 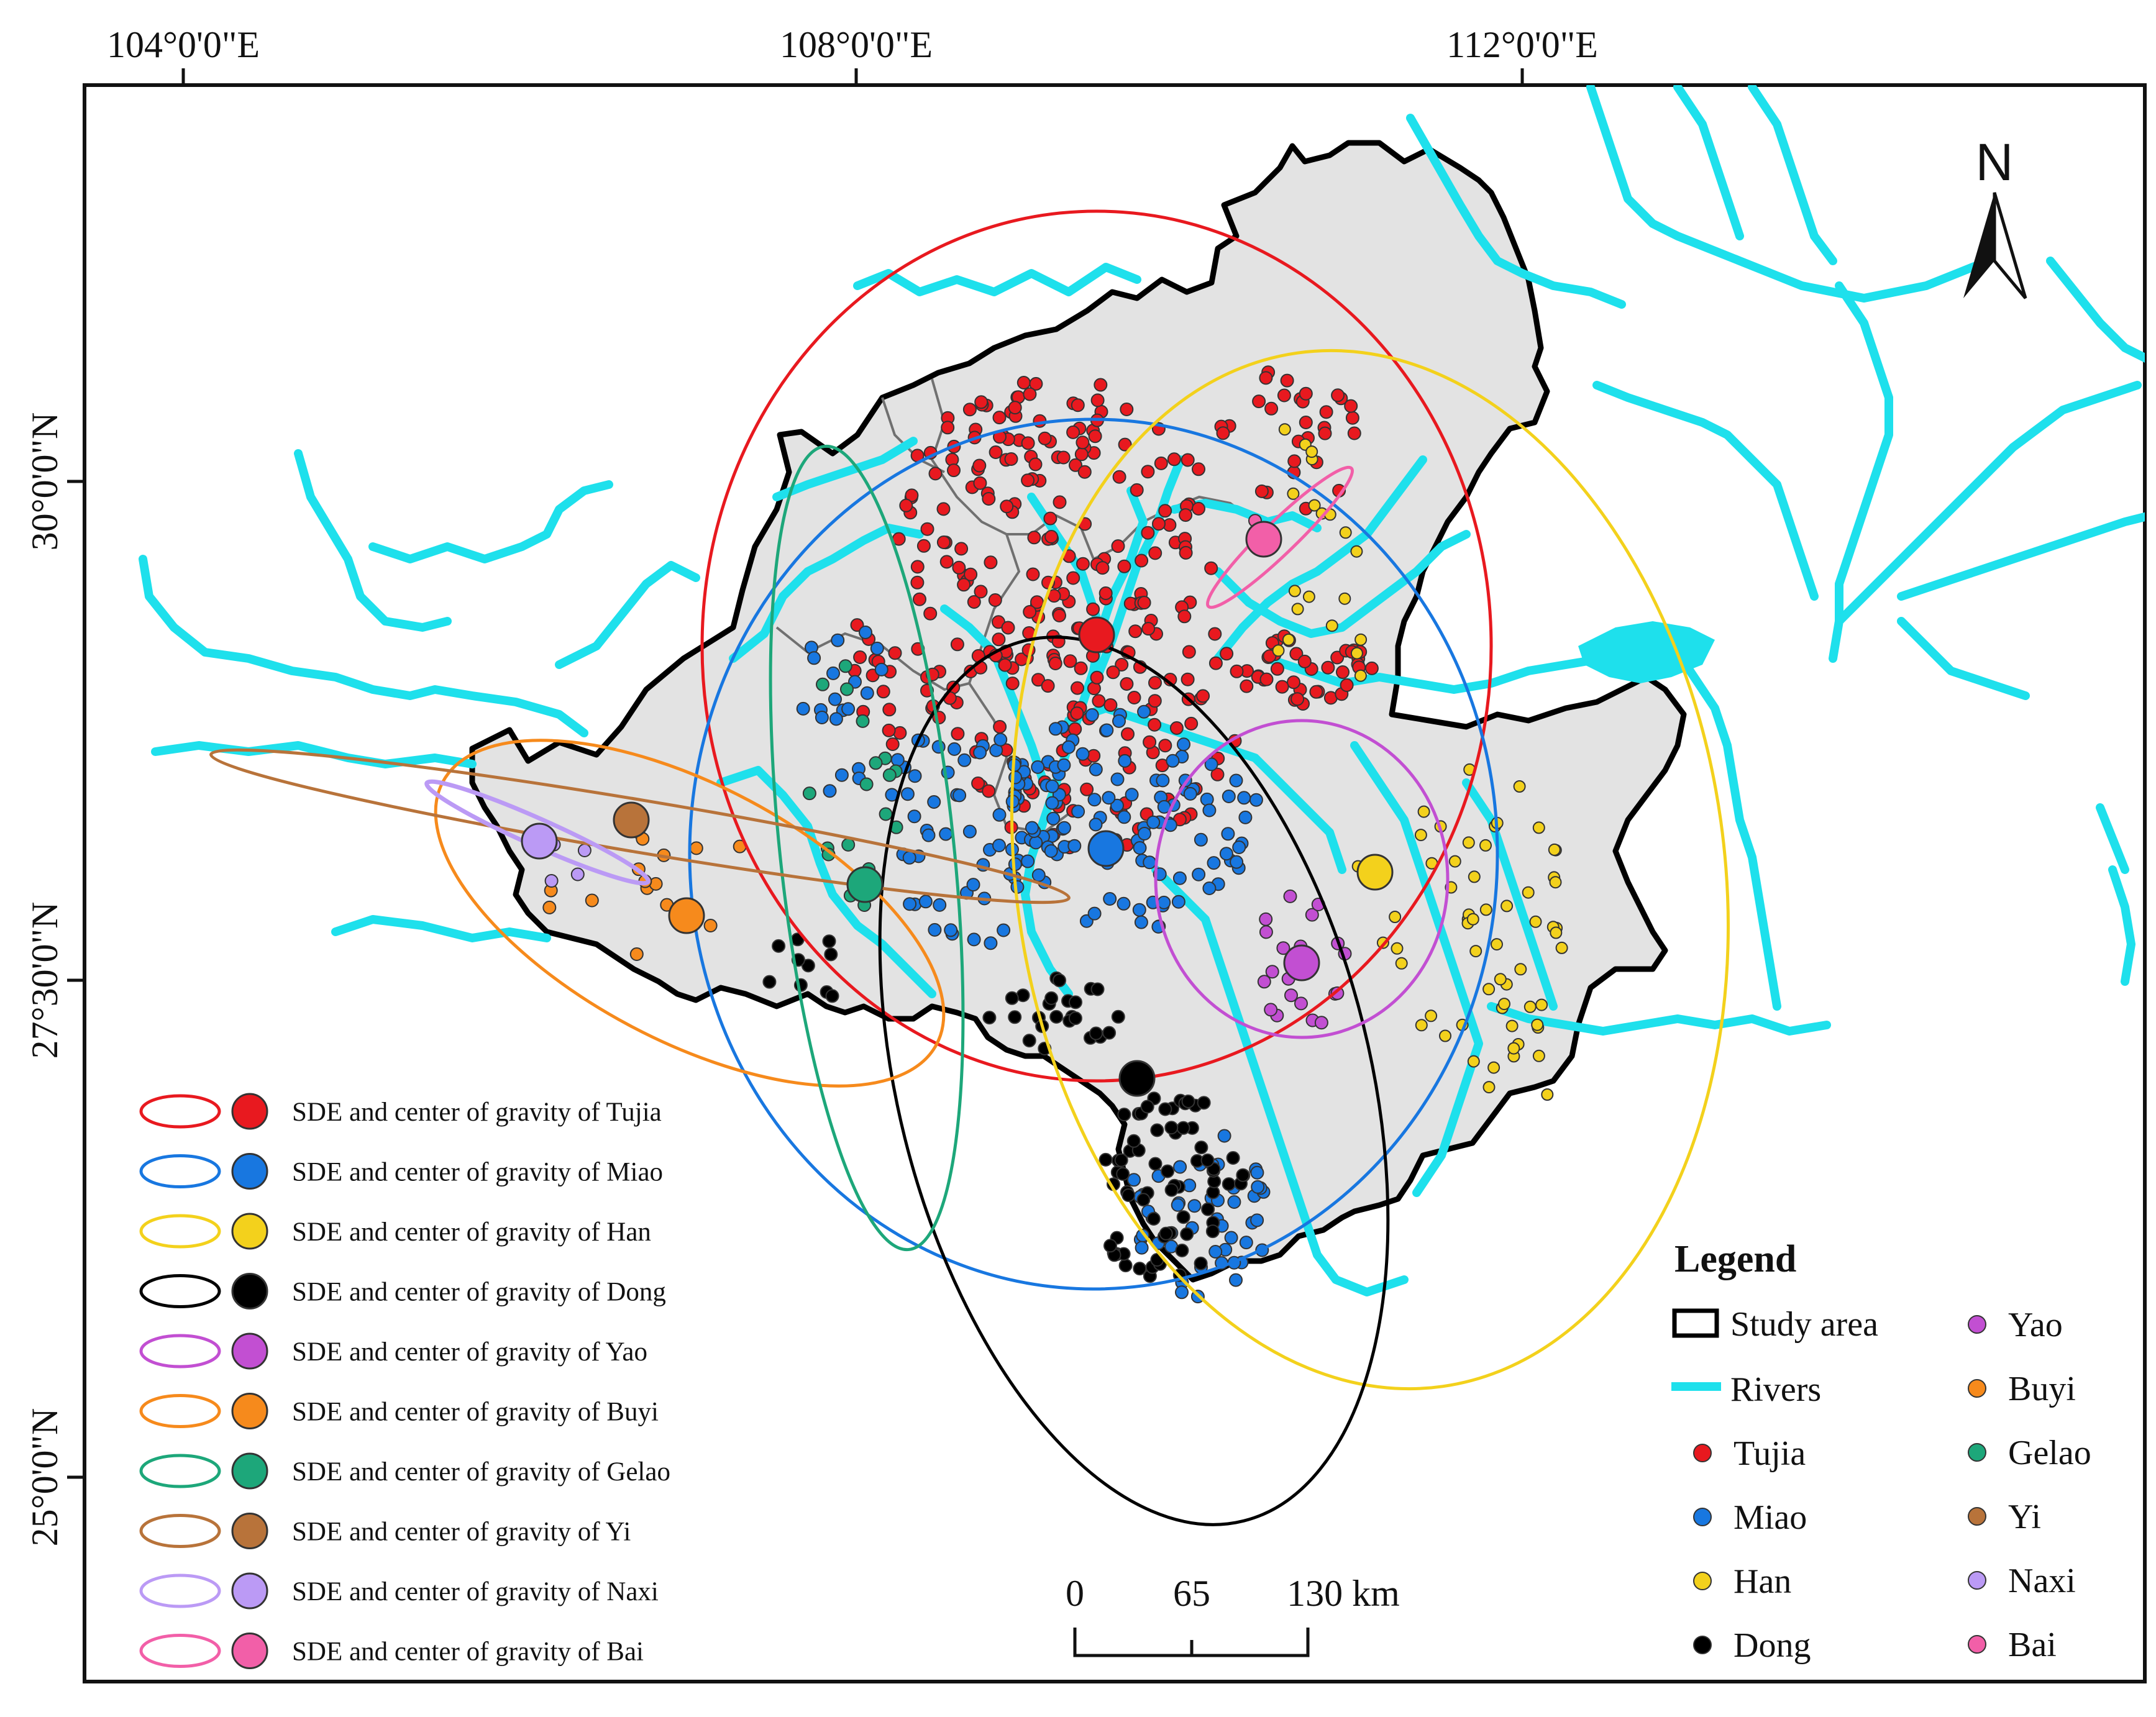 I want to click on sde-legend-center-bai, so click(x=250, y=1651).